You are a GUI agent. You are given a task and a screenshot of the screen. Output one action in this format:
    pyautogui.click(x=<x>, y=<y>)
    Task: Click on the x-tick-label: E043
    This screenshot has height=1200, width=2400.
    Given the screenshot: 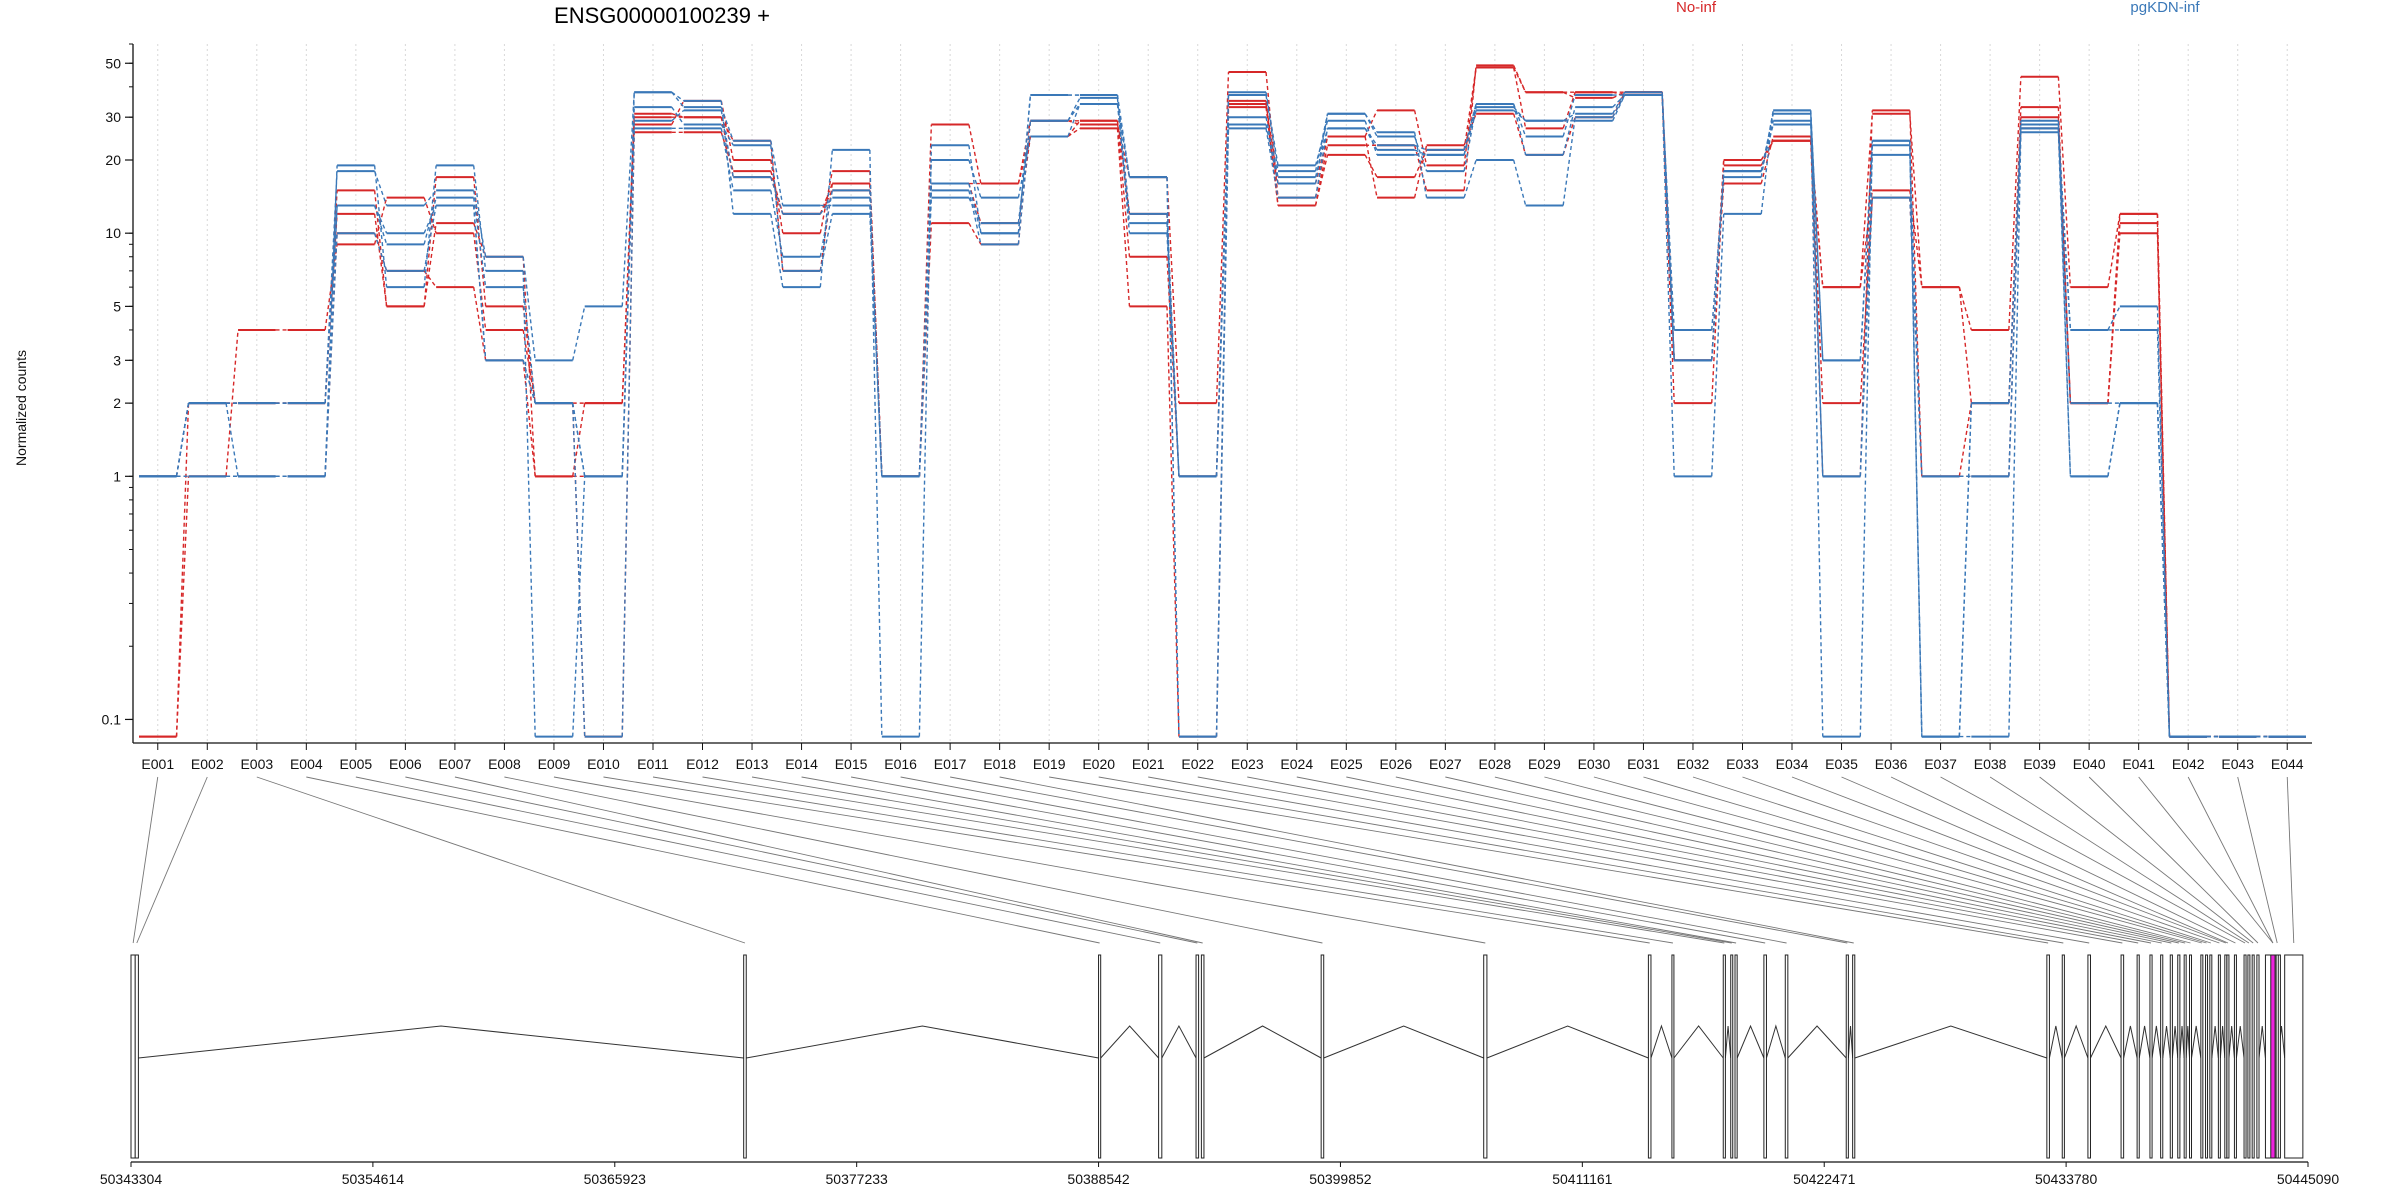 What is the action you would take?
    pyautogui.click(x=2237, y=764)
    